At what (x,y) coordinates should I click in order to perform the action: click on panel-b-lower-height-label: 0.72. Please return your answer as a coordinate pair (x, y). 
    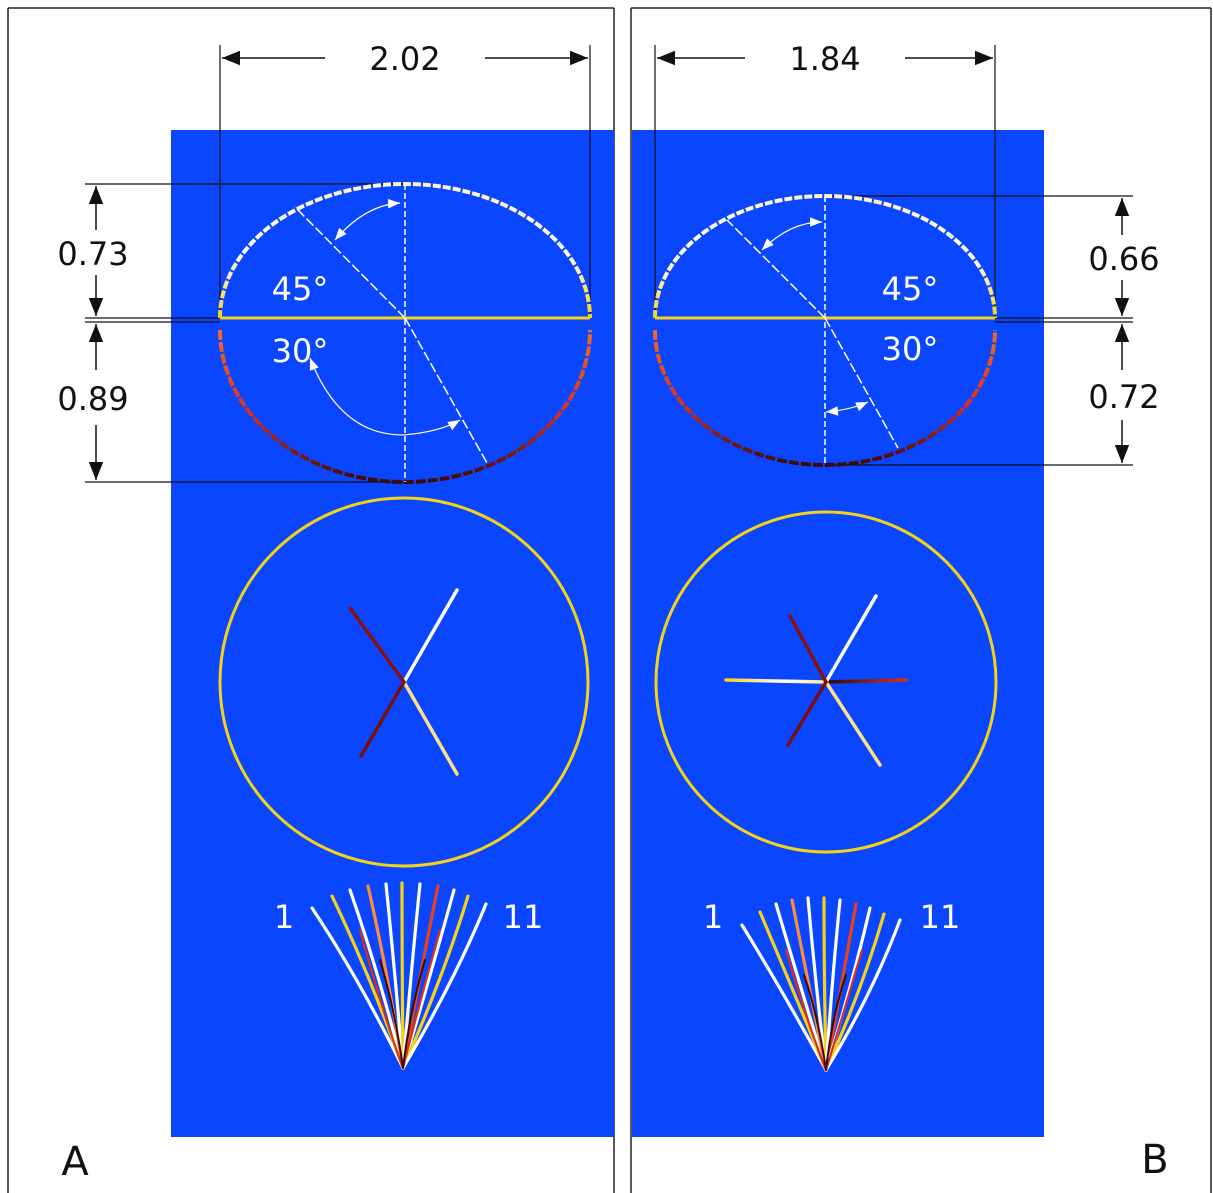
    Looking at the image, I should click on (1123, 397).